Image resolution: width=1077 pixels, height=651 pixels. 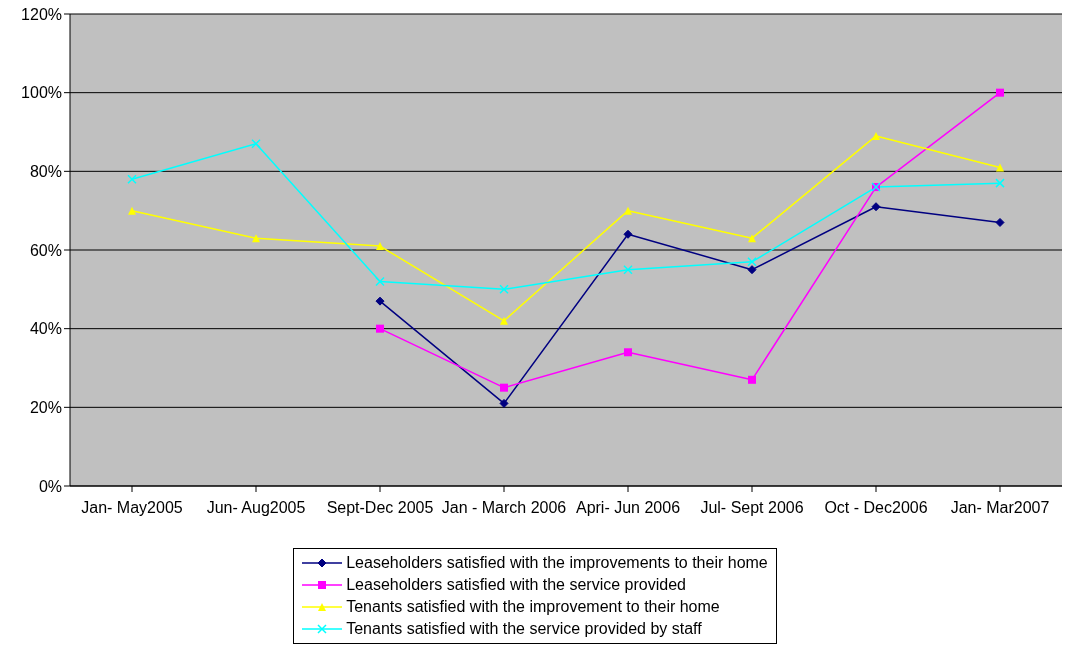 I want to click on x-tick-label: Oct - Dec2006, so click(x=876, y=508).